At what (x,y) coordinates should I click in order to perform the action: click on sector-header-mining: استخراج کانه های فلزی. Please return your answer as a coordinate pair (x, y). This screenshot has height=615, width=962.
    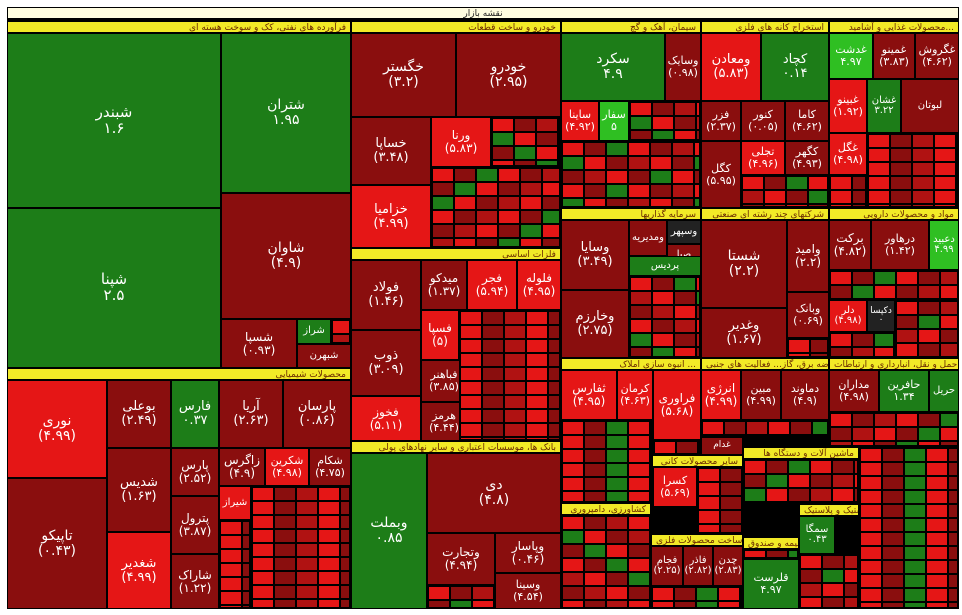
    Looking at the image, I should click on (765, 27).